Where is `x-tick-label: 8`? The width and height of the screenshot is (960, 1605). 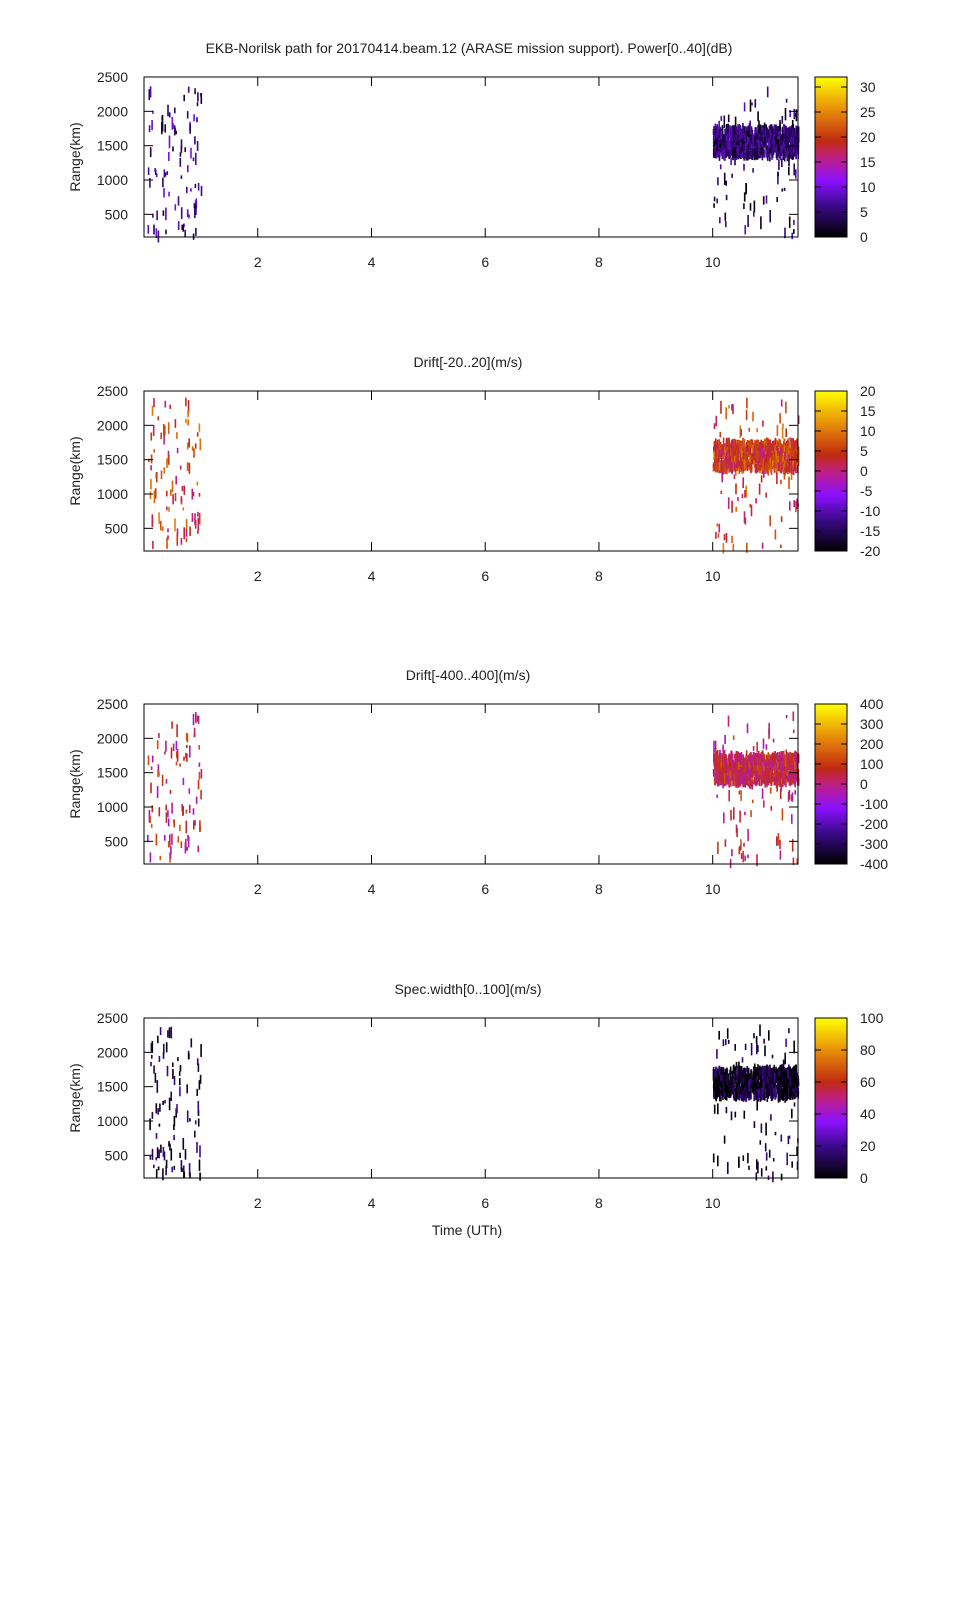
x-tick-label: 8 is located at coordinates (599, 1203).